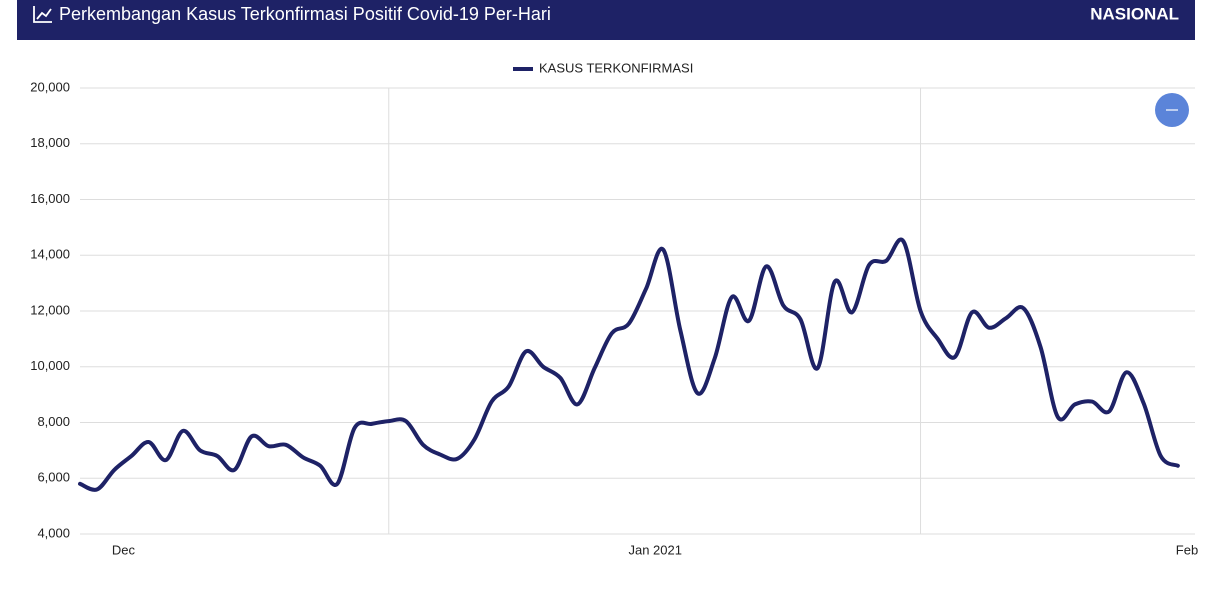  I want to click on chart-icon, so click(42, 14).